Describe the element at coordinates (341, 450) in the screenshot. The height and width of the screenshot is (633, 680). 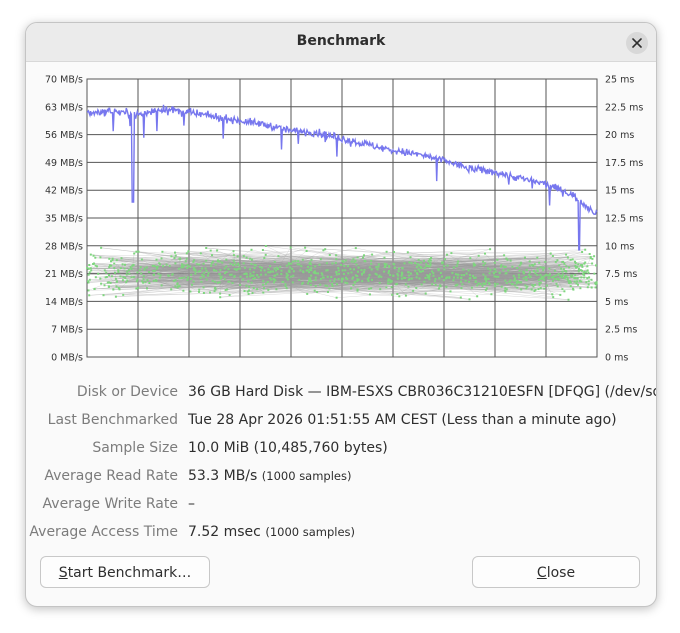
I see `info-row-sample-size: Sample Size 10.0 MiB (10,485,760 bytes)` at that location.